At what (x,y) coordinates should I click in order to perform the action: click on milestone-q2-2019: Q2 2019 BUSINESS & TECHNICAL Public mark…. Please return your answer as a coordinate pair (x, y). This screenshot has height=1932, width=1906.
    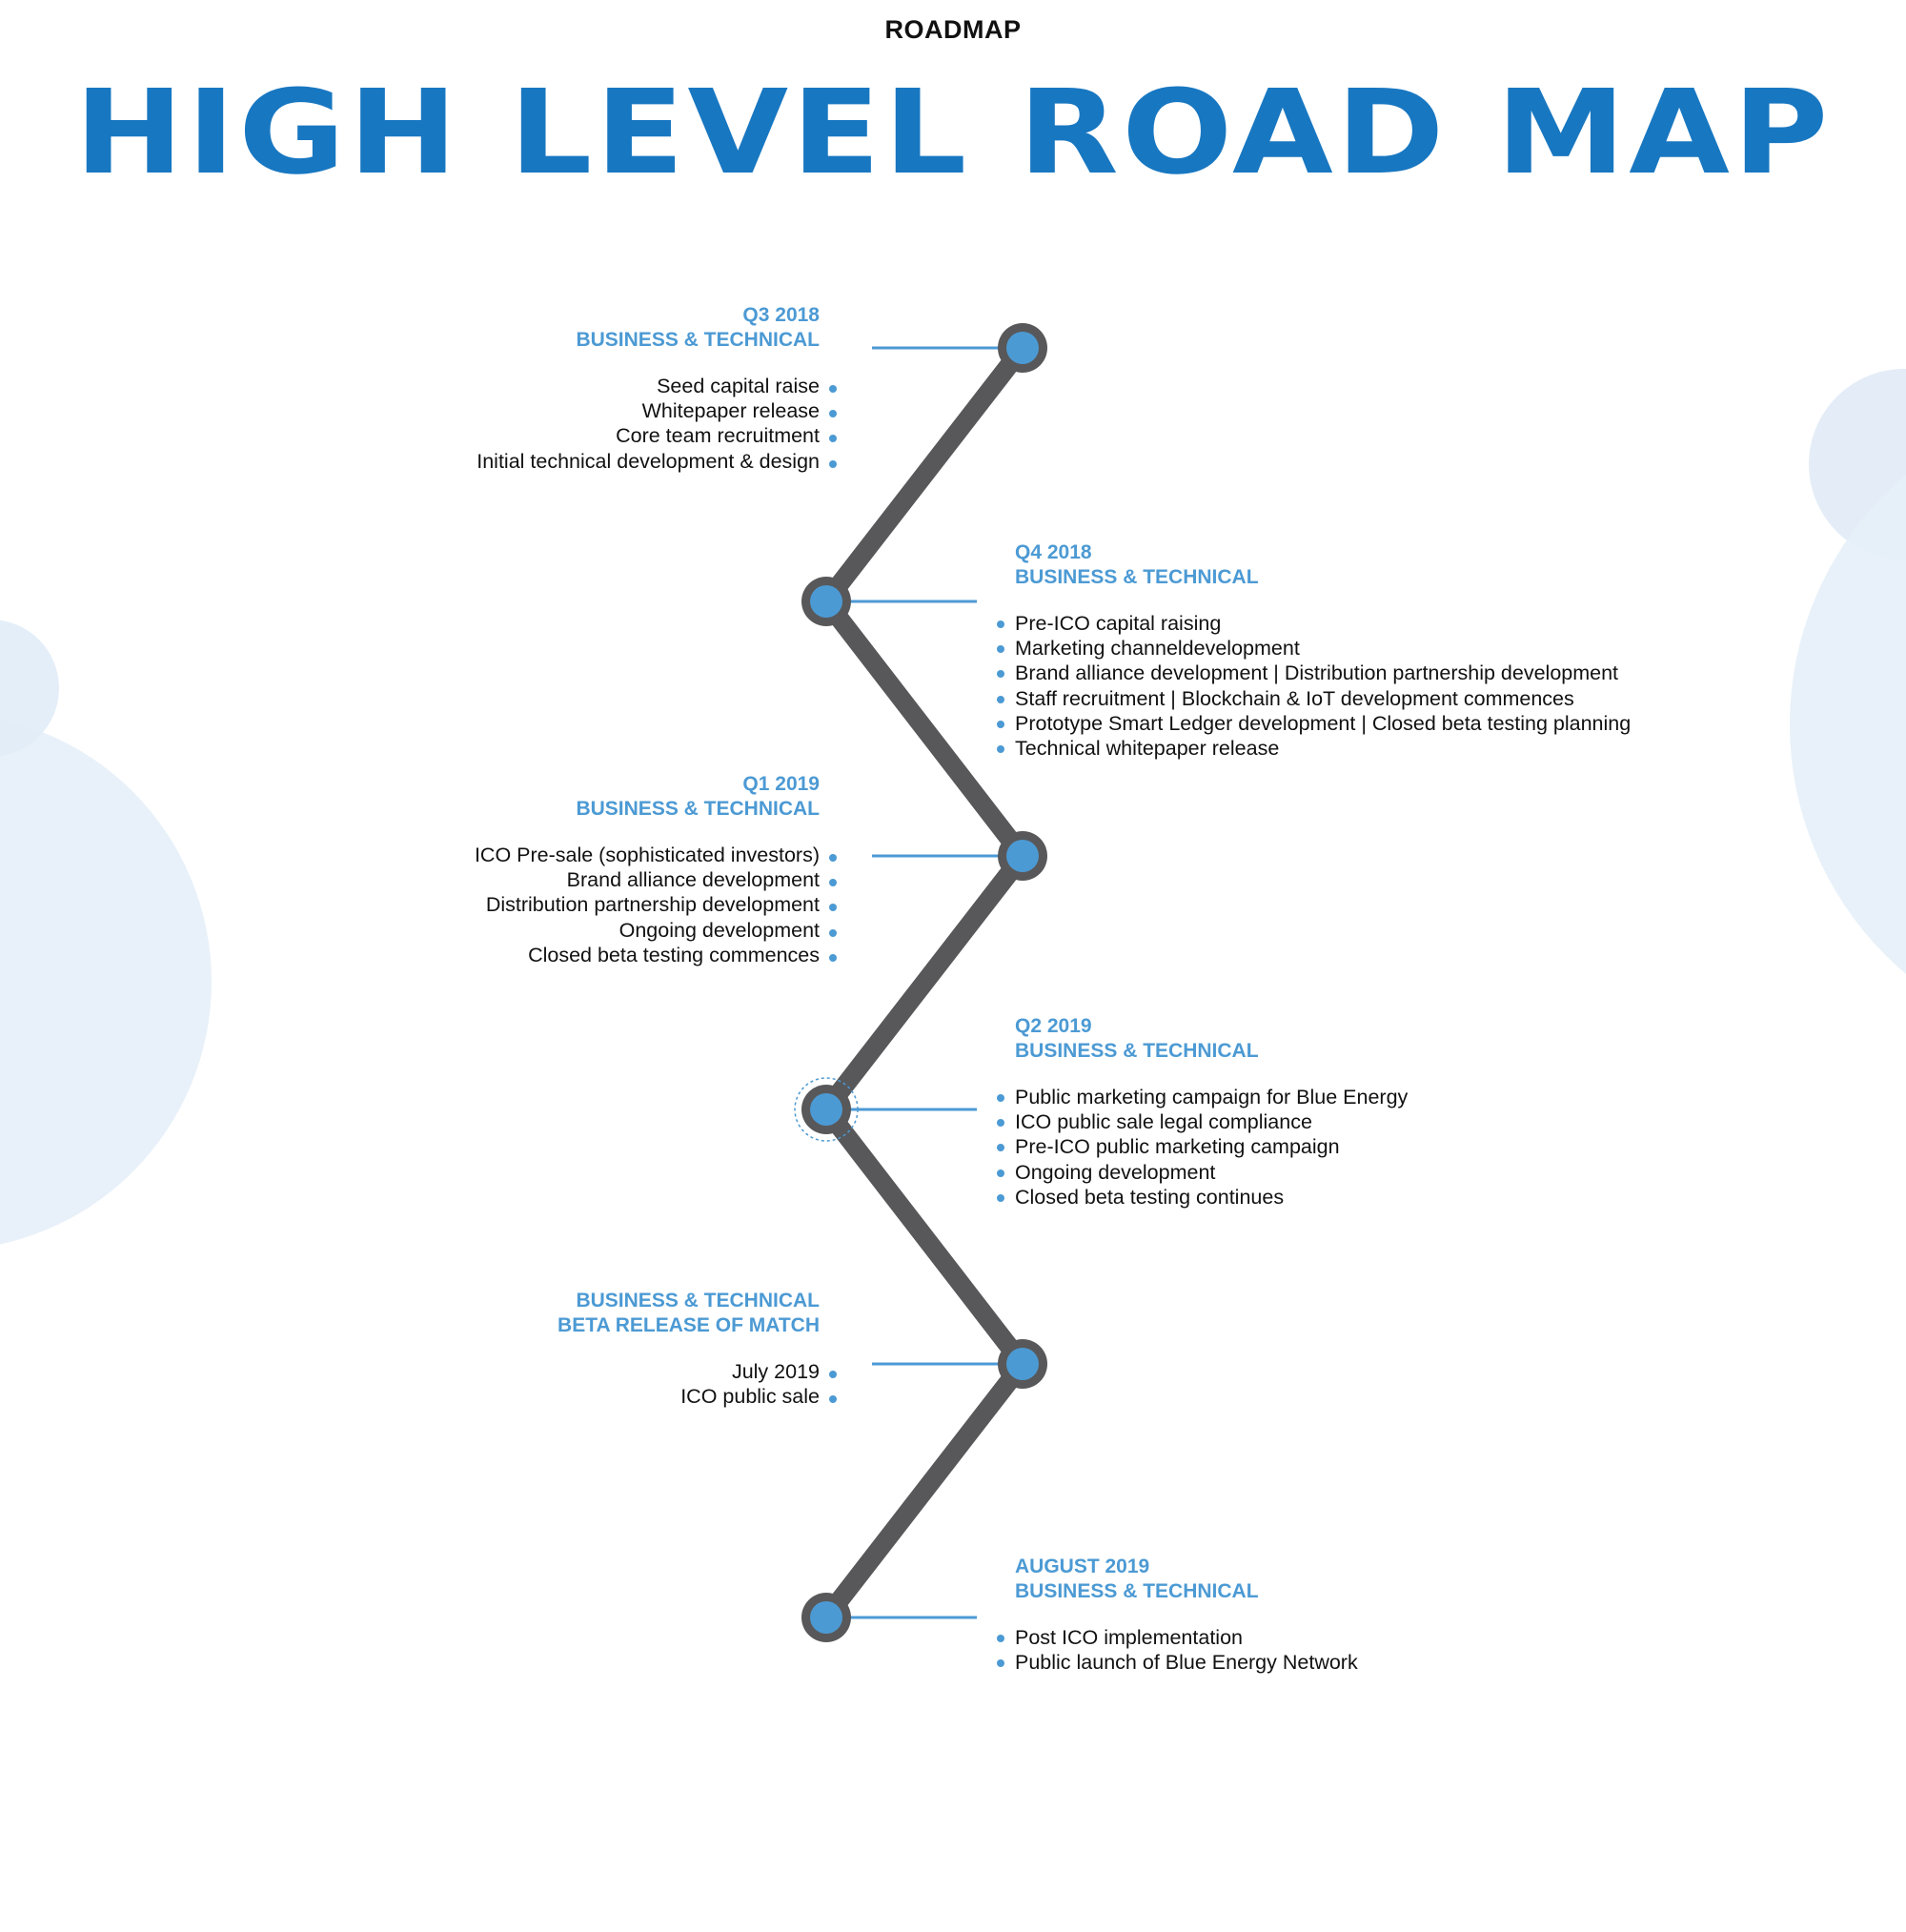
    Looking at the image, I should click on (1349, 1112).